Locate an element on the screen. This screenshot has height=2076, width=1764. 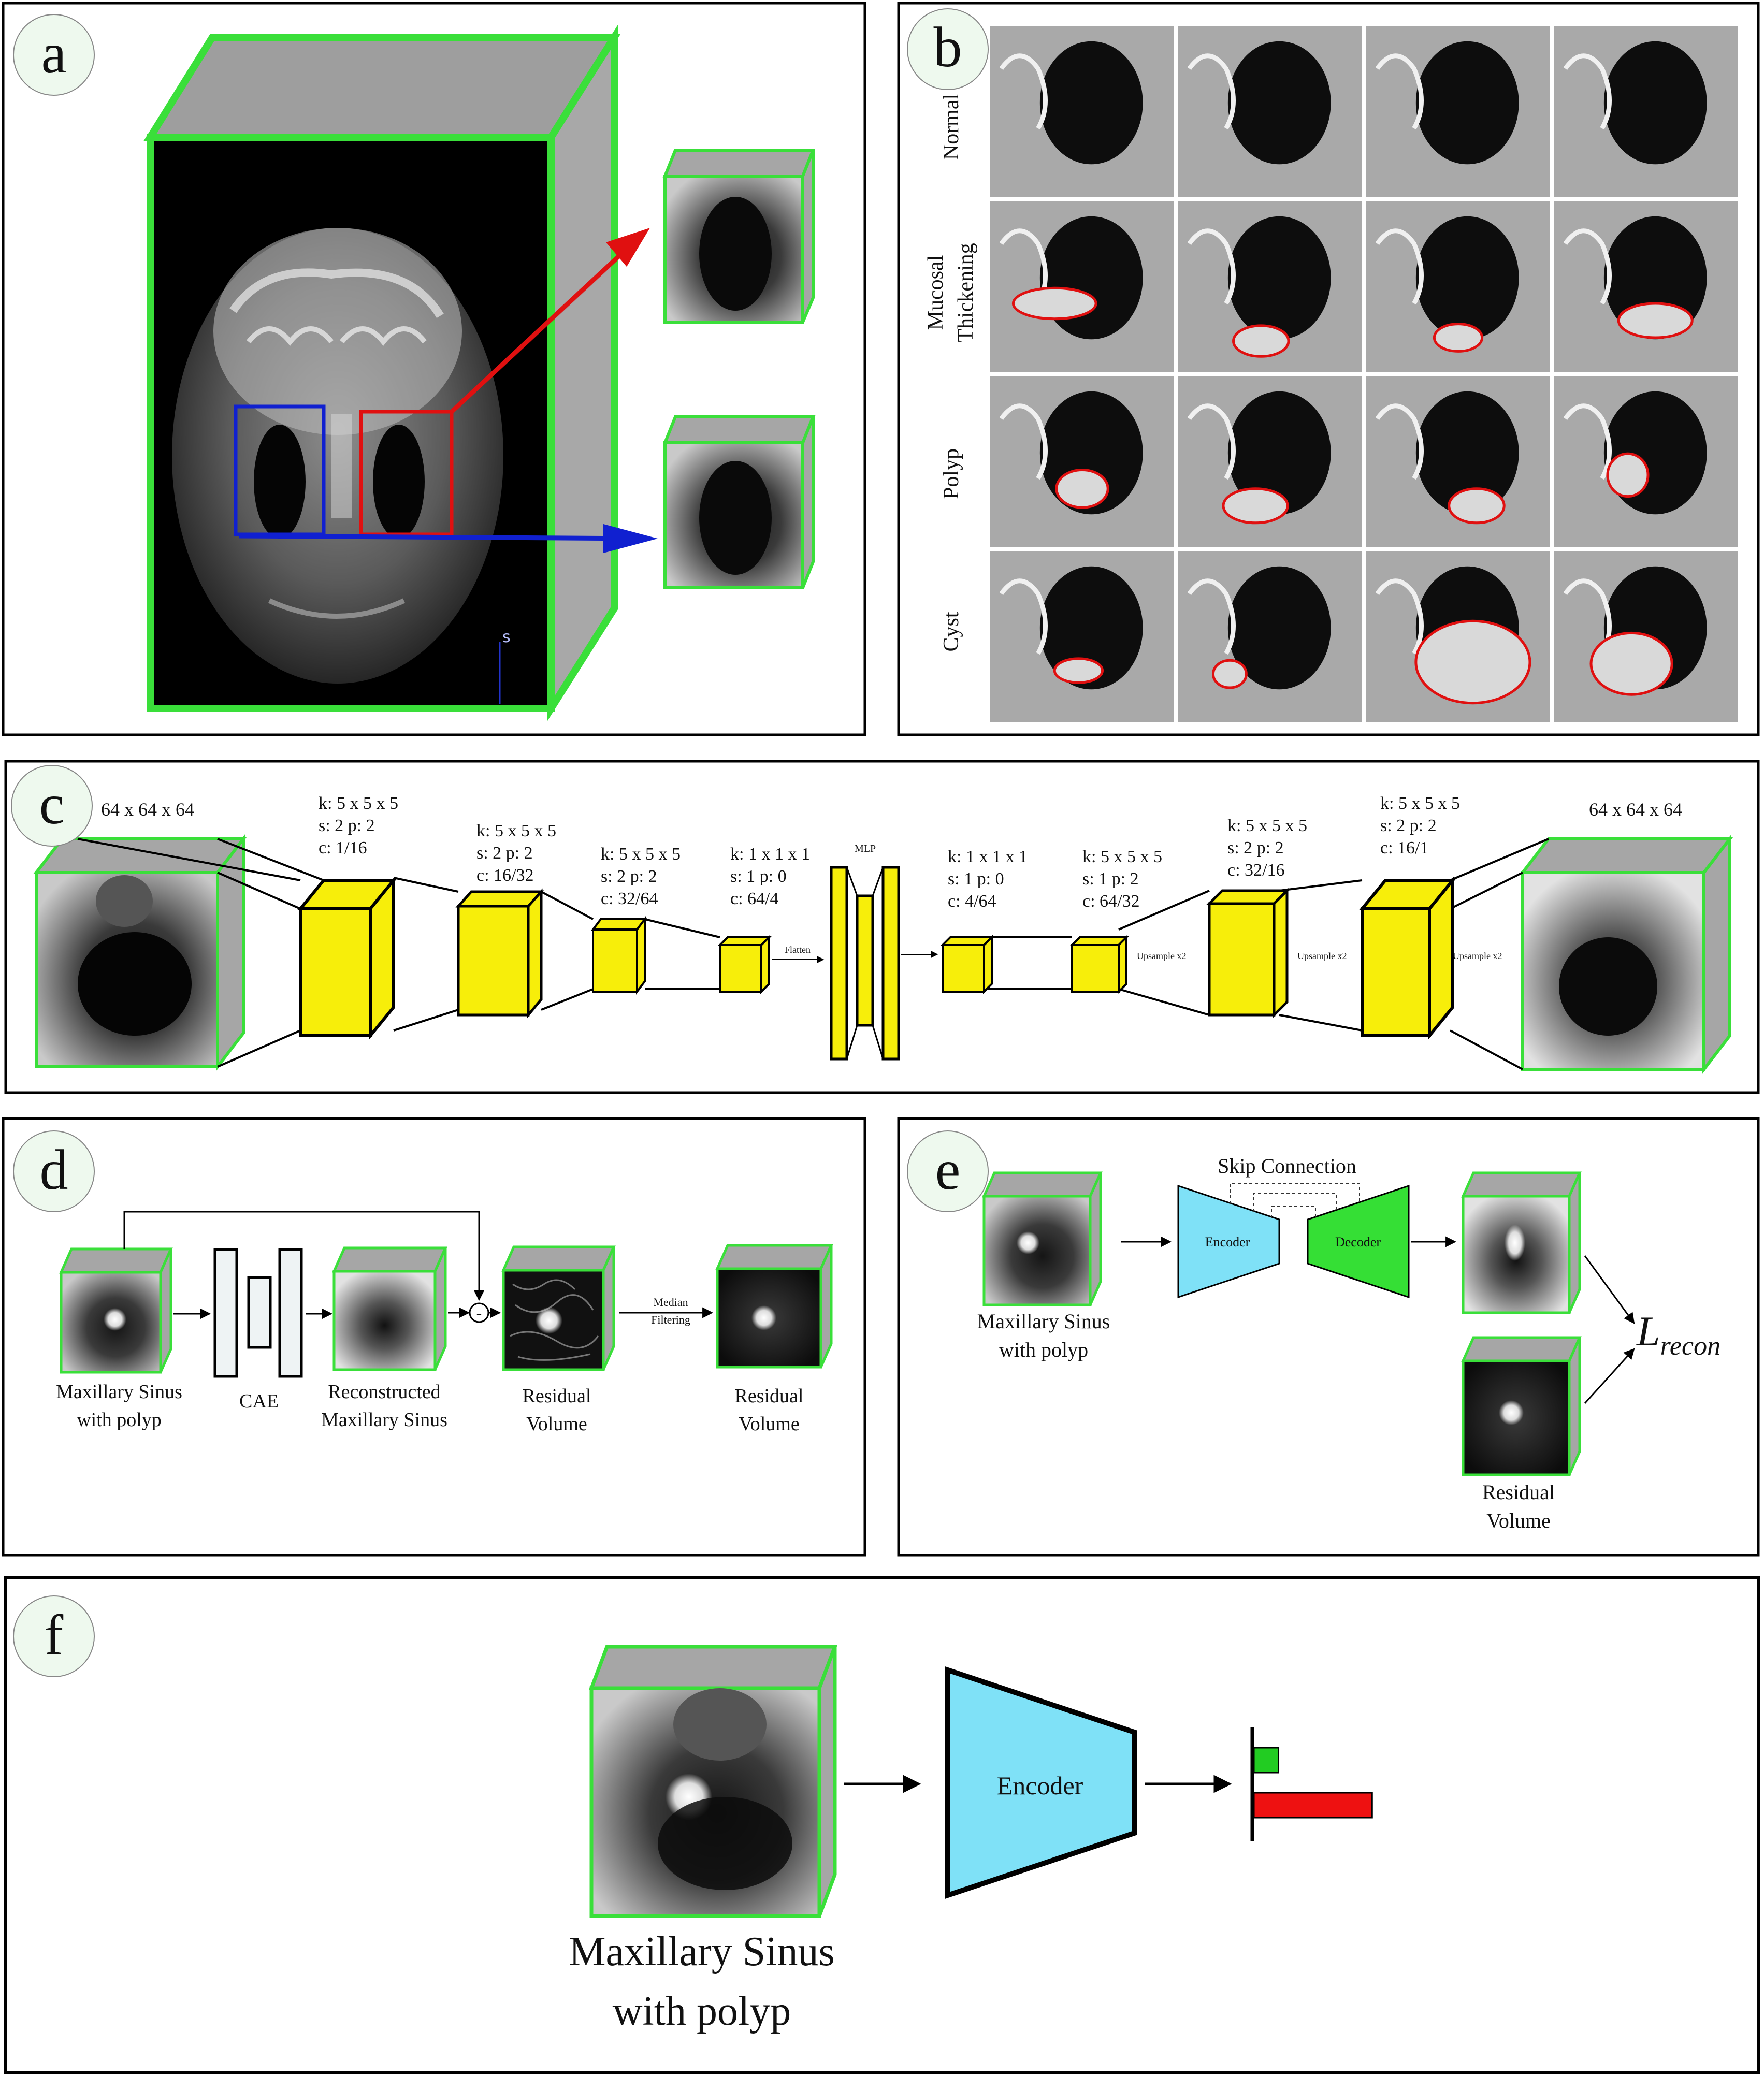
panel-f-badge is located at coordinates (54, 1636).